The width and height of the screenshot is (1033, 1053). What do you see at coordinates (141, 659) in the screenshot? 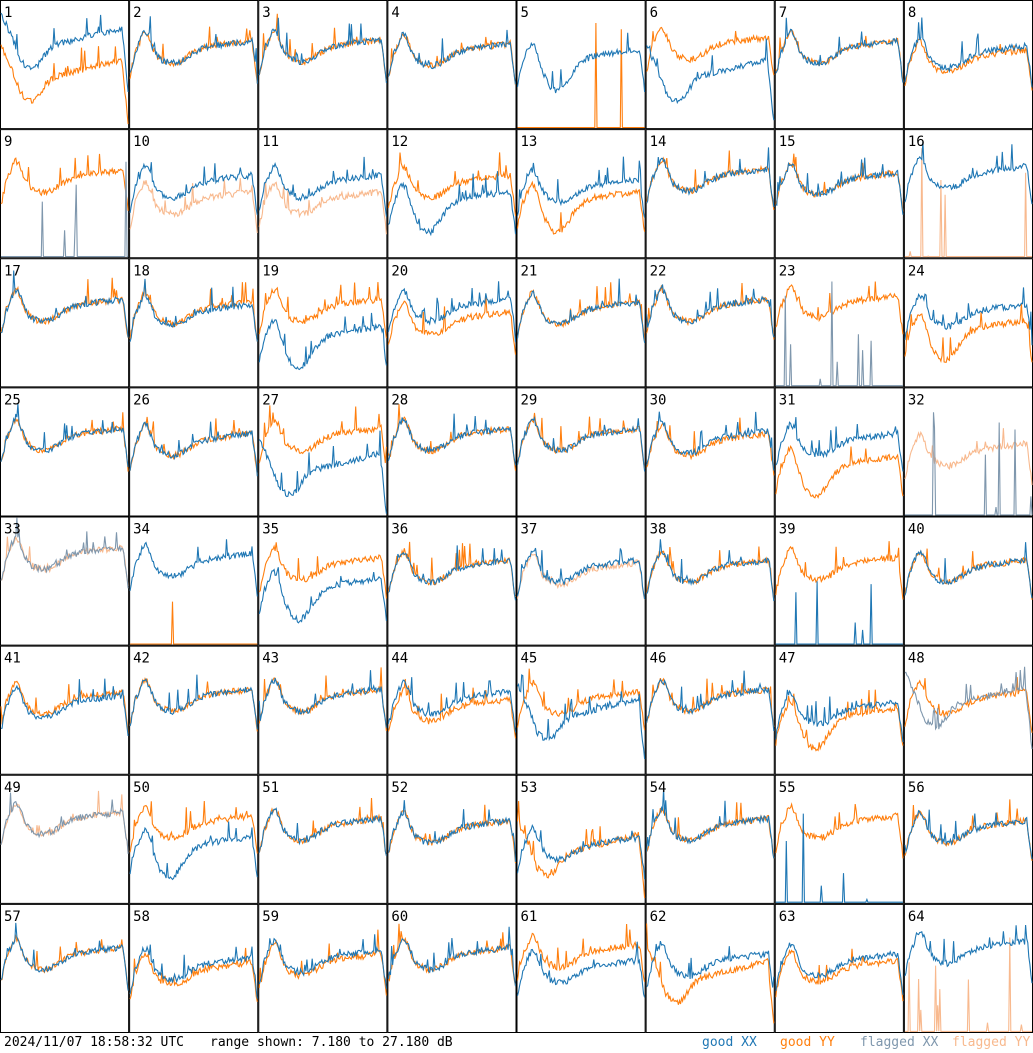
I see `panel-label: 42` at bounding box center [141, 659].